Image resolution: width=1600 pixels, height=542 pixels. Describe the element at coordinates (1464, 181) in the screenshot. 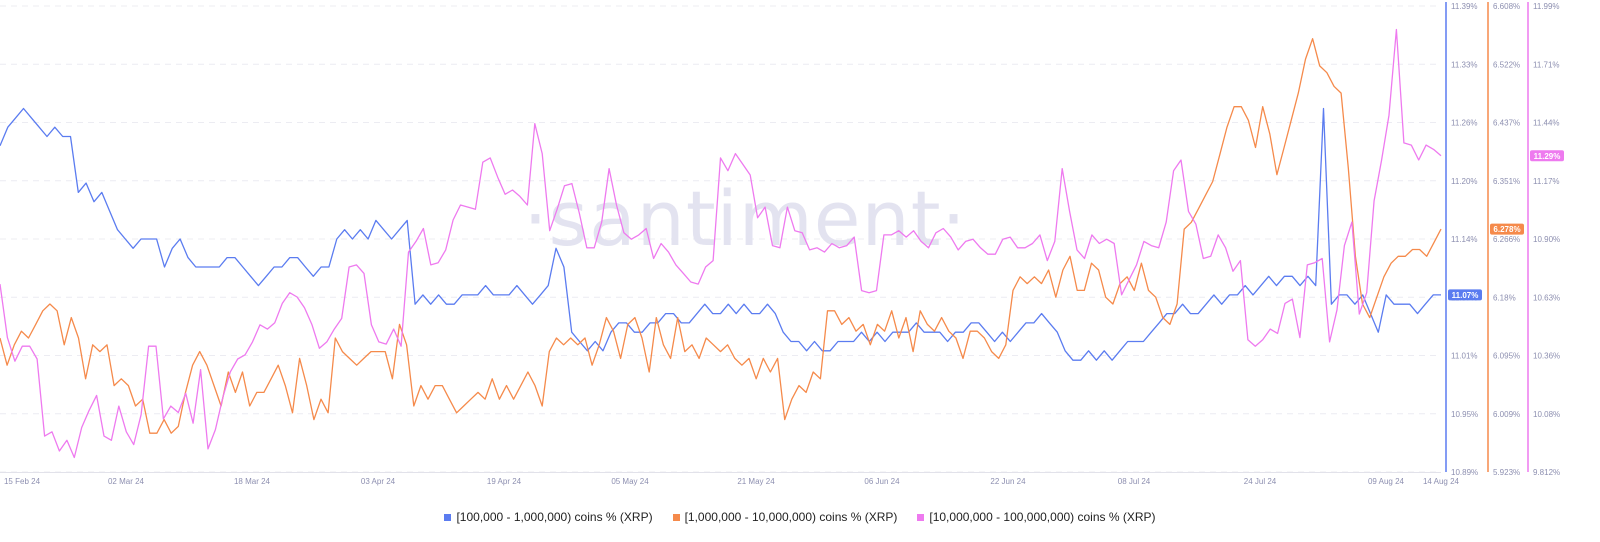

I see `y-tick-label: 11.20%` at that location.